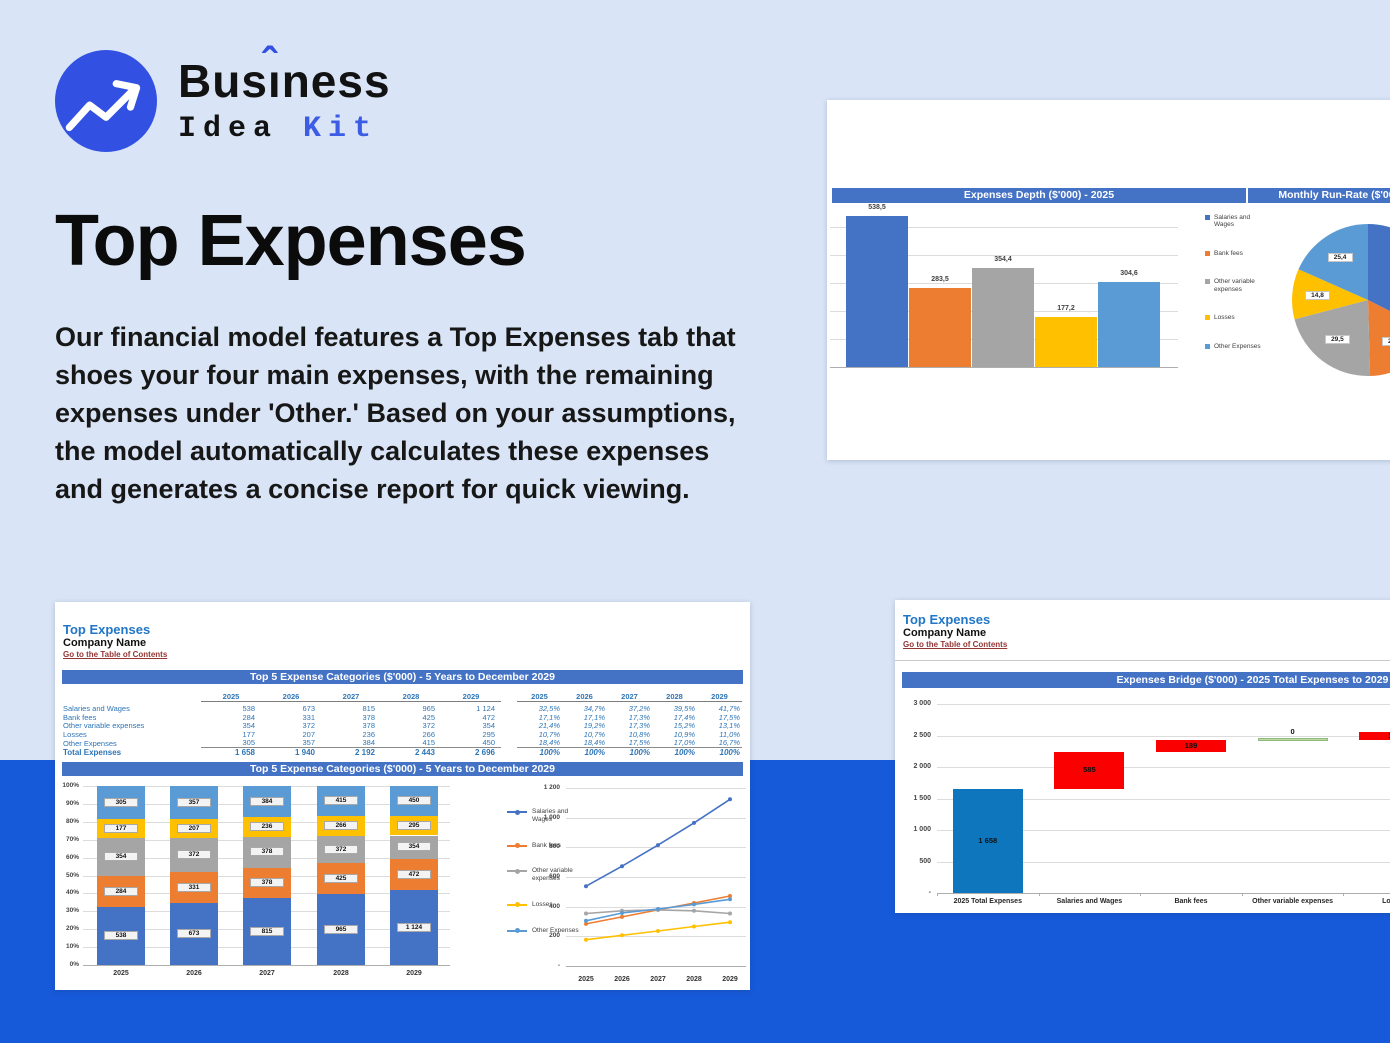 The height and width of the screenshot is (1043, 1390). Describe the element at coordinates (940, 327) in the screenshot. I see `bar-bank-fees` at that location.